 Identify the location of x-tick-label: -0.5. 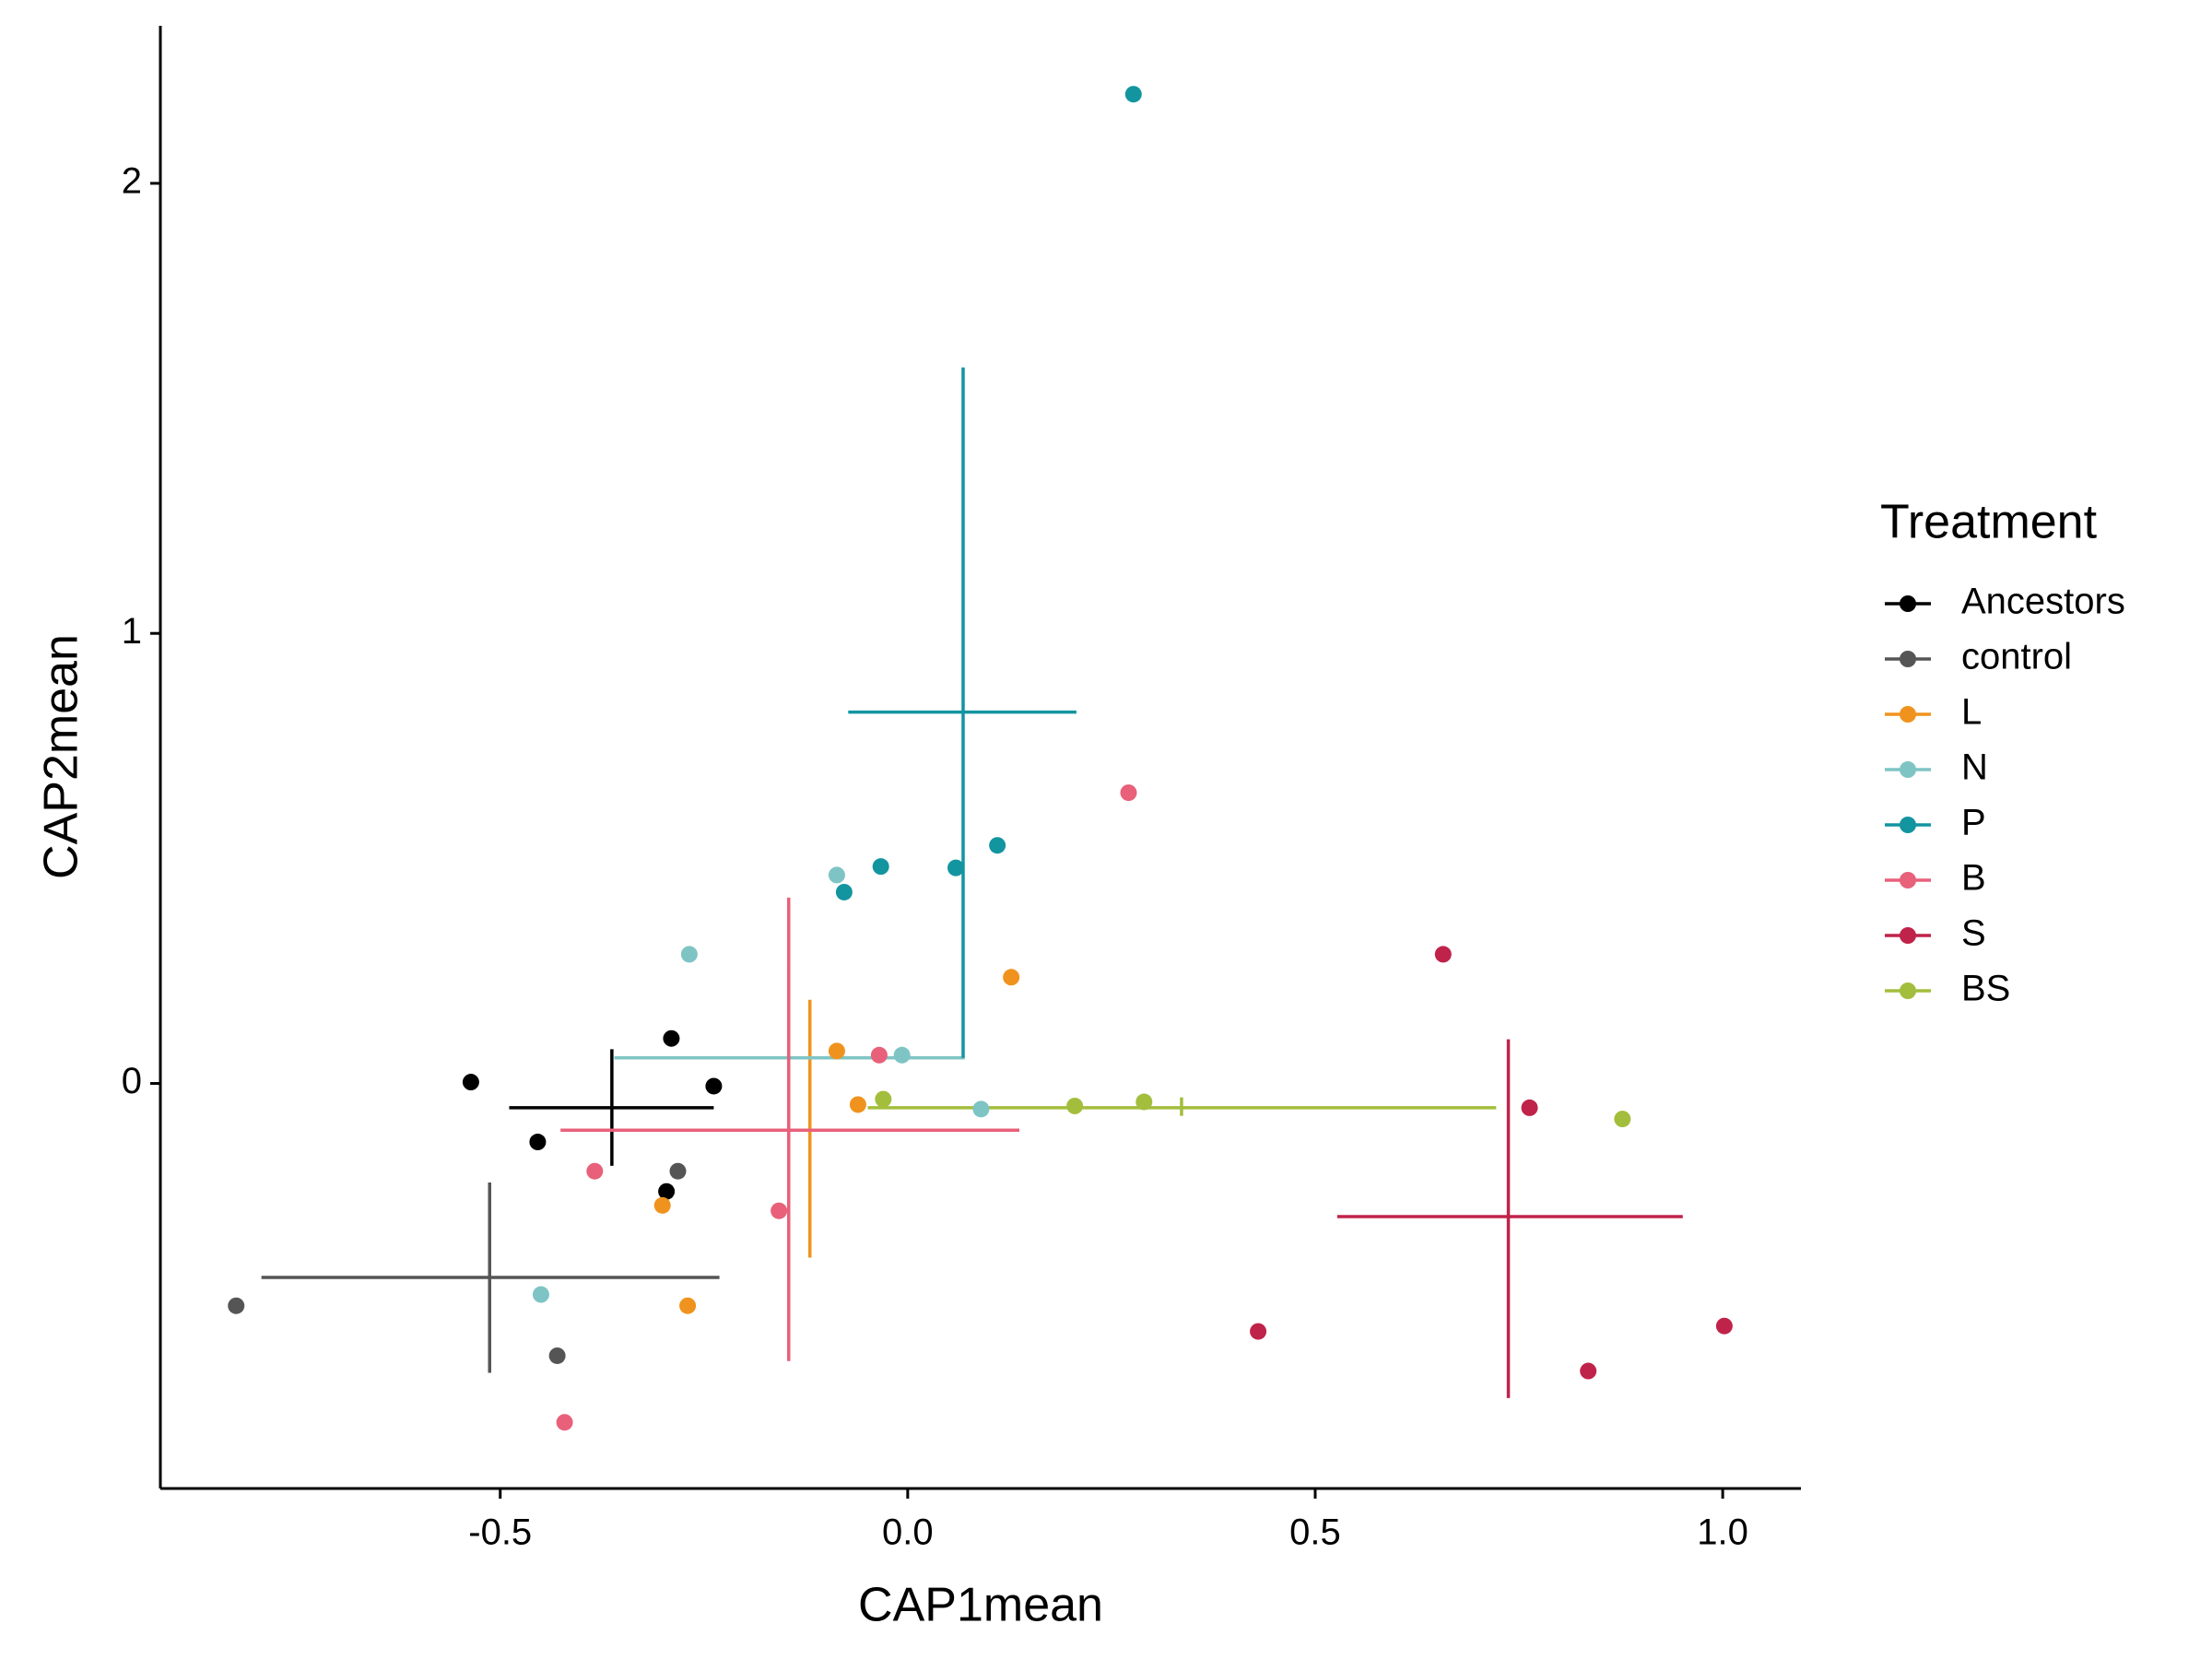
(500, 1532).